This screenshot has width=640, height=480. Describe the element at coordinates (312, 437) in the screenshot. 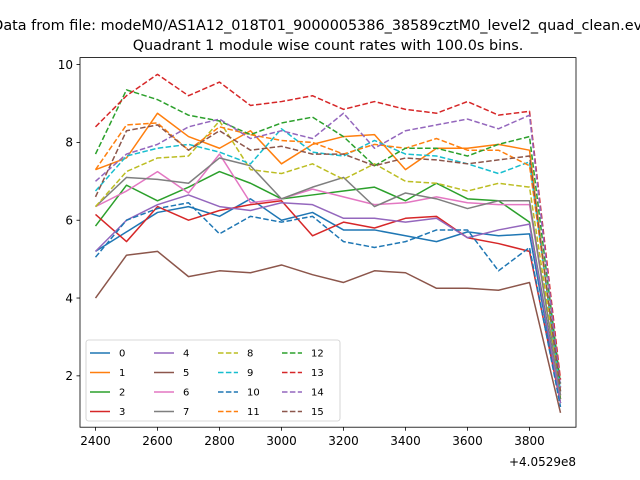

I see `x-axis: 2400 2600 2800 3000 3200 3400 3600 3800` at that location.